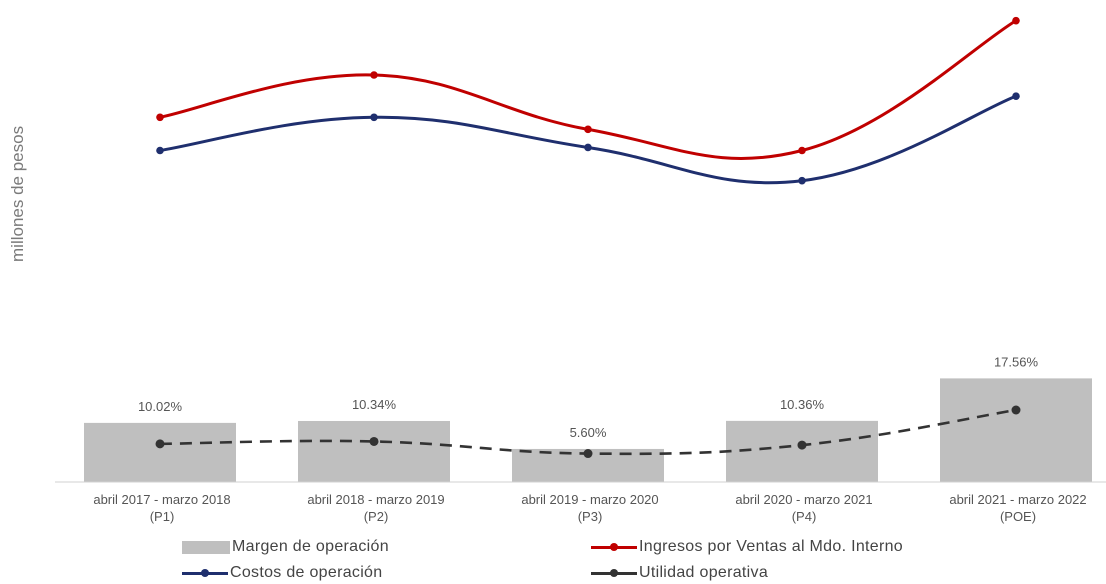 This screenshot has width=1106, height=584. I want to click on legend-item-costos: Costos de operación, so click(282, 573).